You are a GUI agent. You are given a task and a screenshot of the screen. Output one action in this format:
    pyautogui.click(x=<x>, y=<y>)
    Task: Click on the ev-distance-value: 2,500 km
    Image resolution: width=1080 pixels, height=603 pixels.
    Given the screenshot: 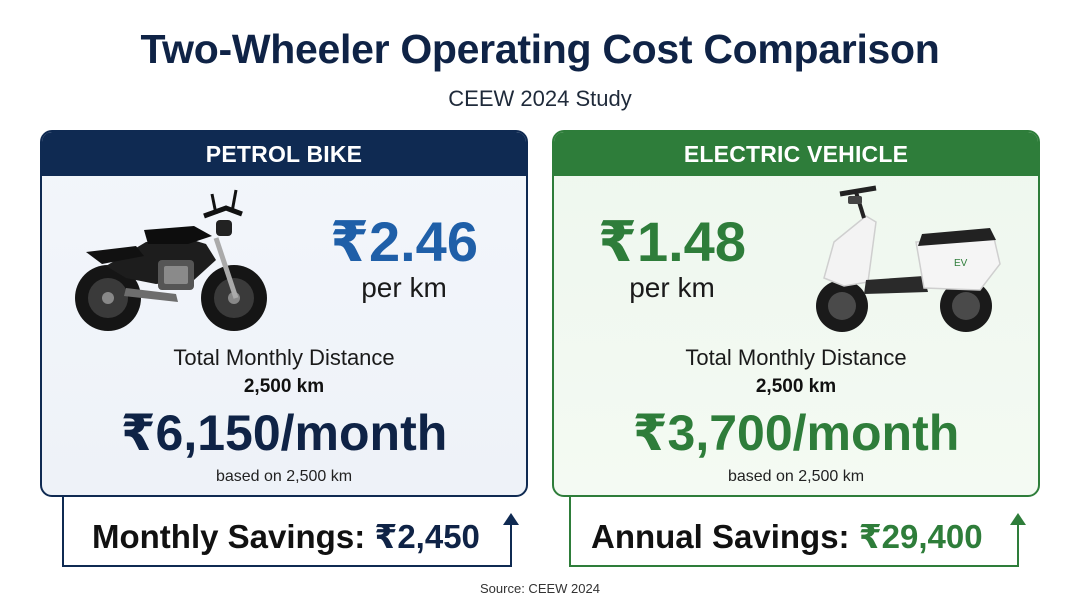 What is the action you would take?
    pyautogui.click(x=796, y=386)
    